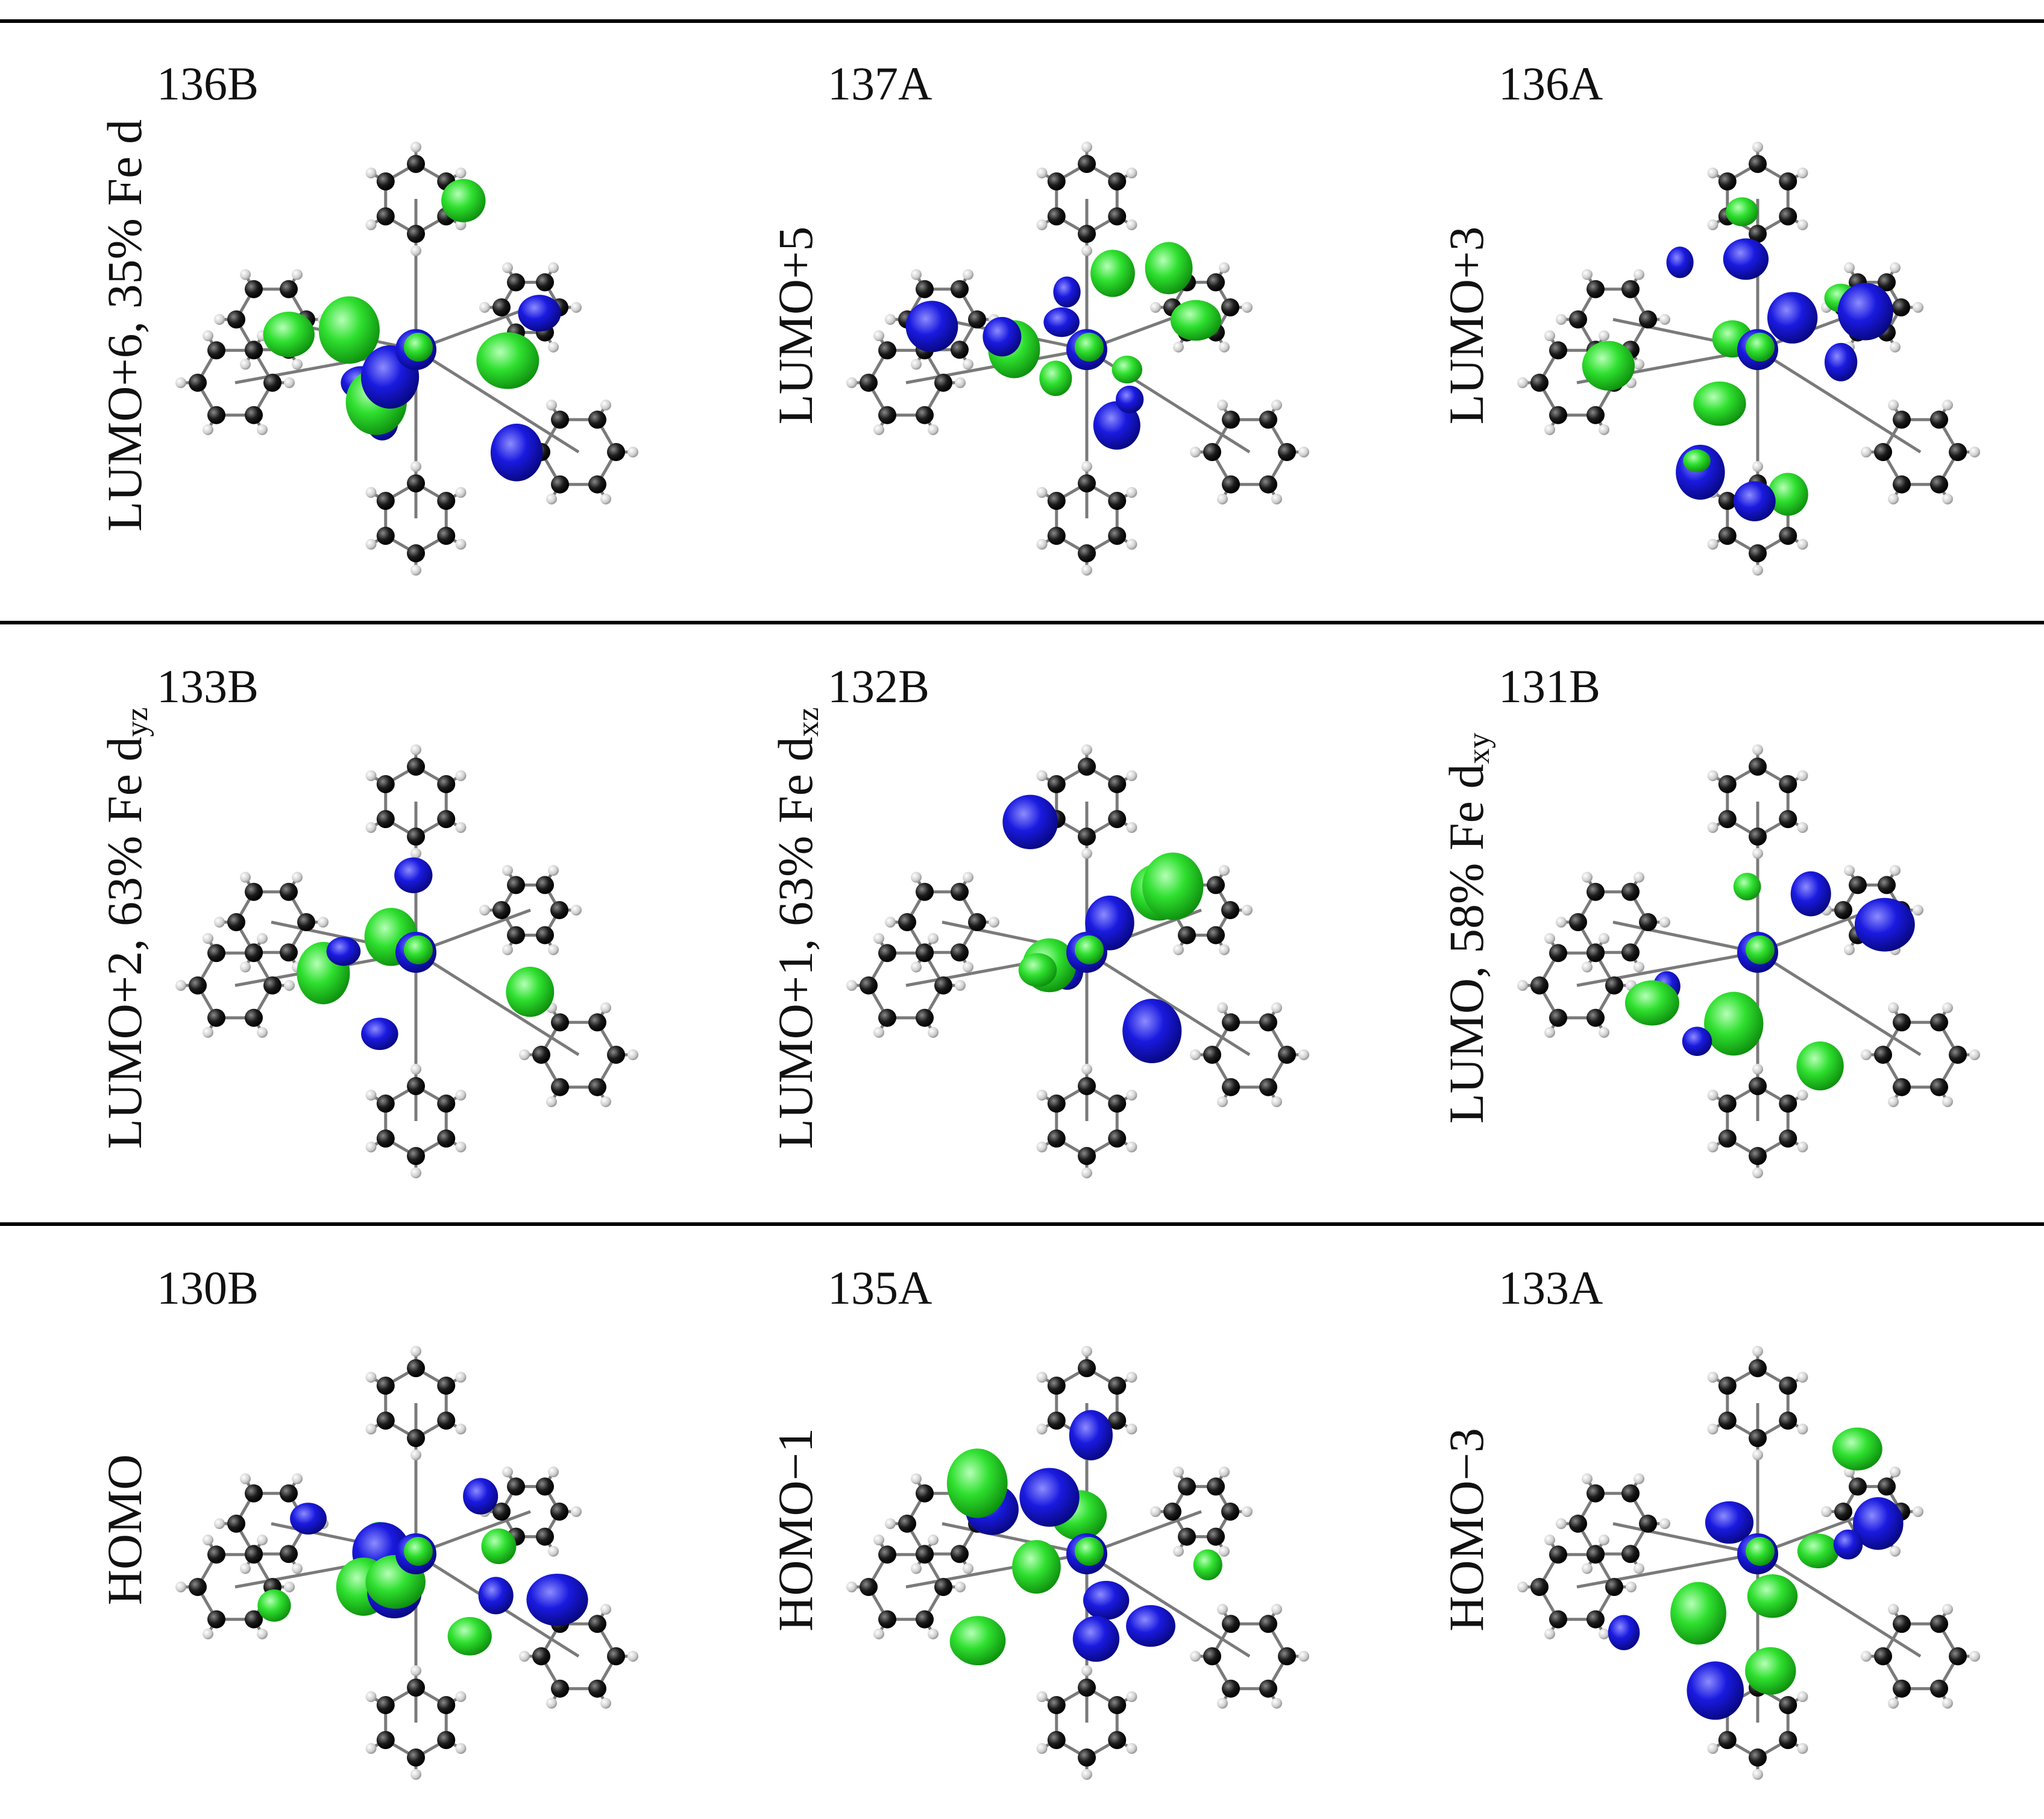 Image resolution: width=2044 pixels, height=1819 pixels. I want to click on orbital-panel: 130B HOMO, so click(351, 1523).